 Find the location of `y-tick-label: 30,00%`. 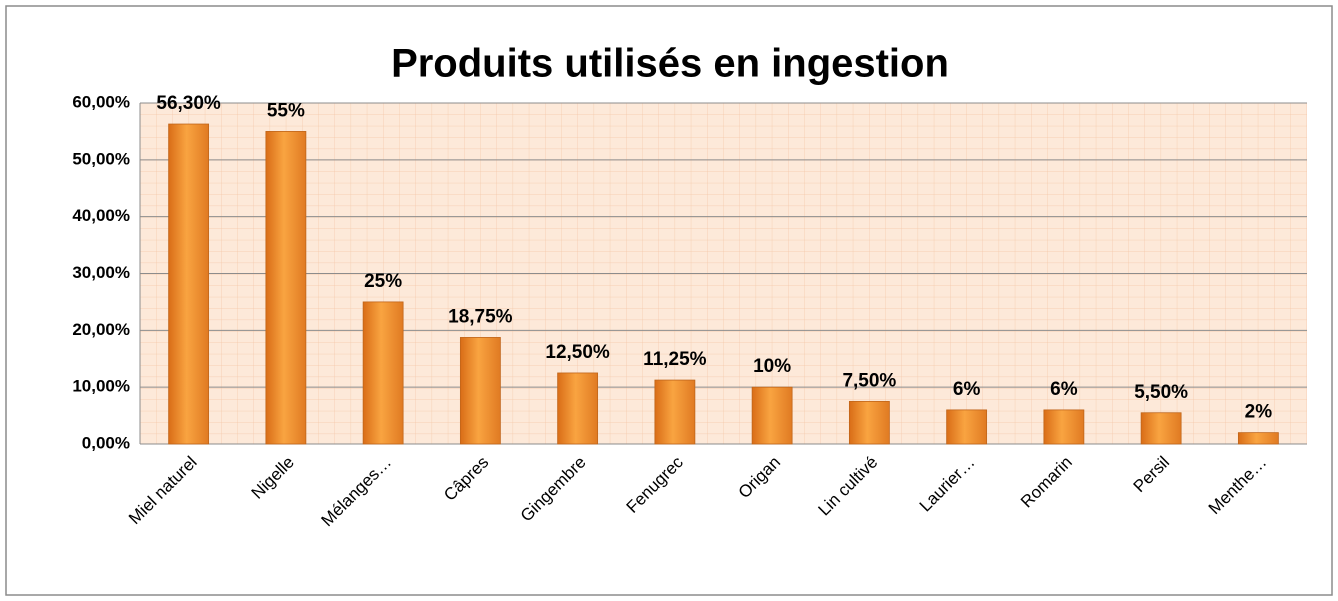

y-tick-label: 30,00% is located at coordinates (101, 272).